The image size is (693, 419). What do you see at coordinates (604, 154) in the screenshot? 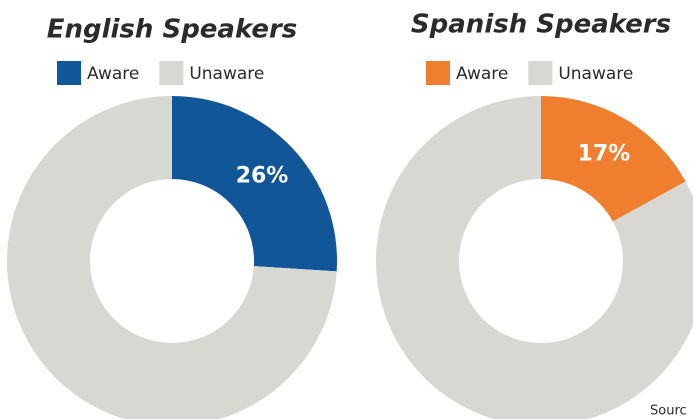
I see `value-label: 17%` at bounding box center [604, 154].